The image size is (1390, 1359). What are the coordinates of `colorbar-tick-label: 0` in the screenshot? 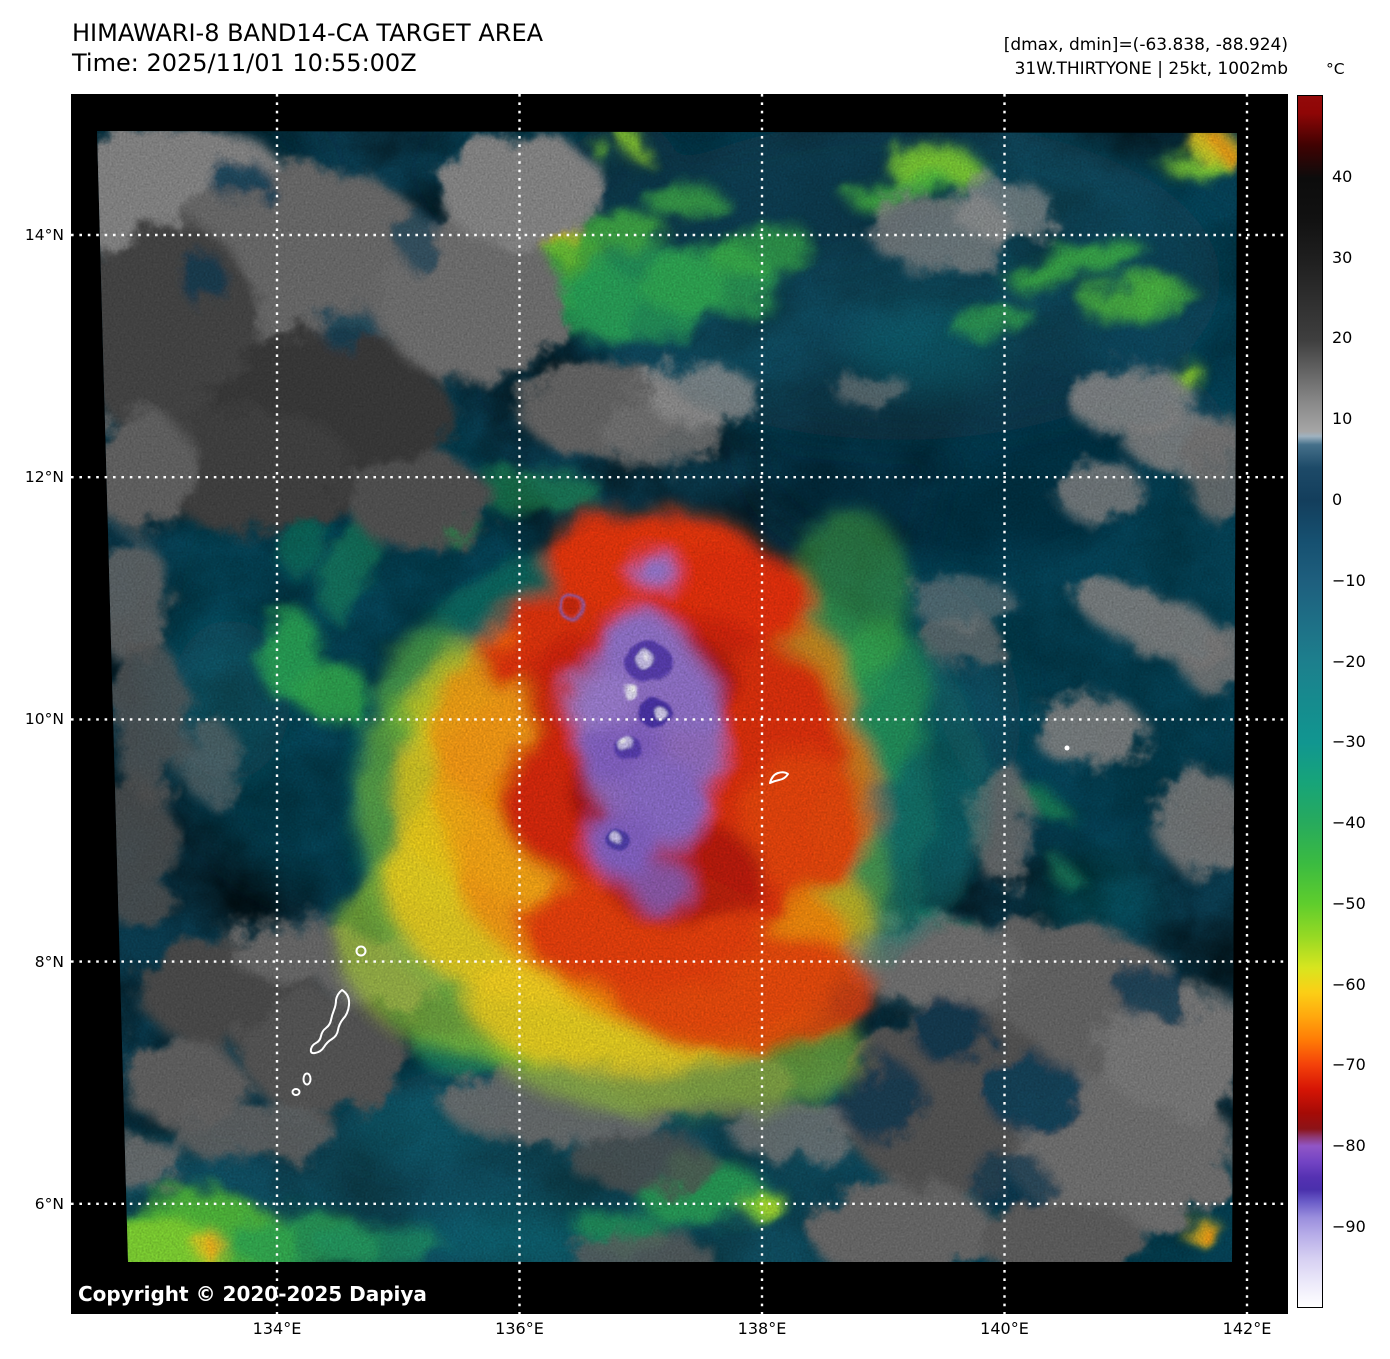 It's located at (1337, 499).